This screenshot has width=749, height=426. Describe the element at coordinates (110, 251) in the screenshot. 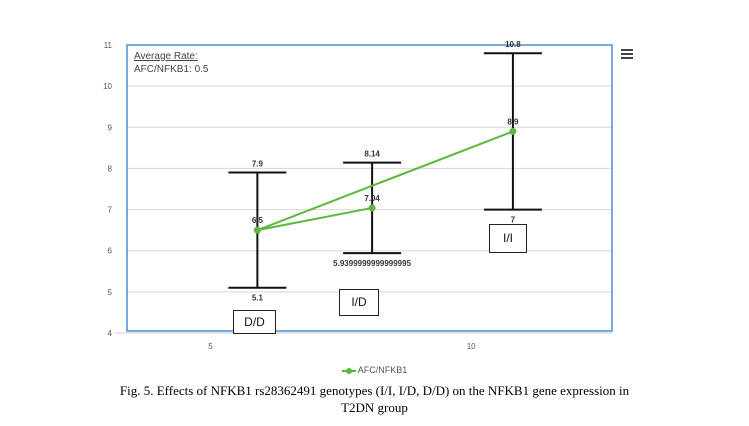

I see `y-tick-label: 6` at that location.